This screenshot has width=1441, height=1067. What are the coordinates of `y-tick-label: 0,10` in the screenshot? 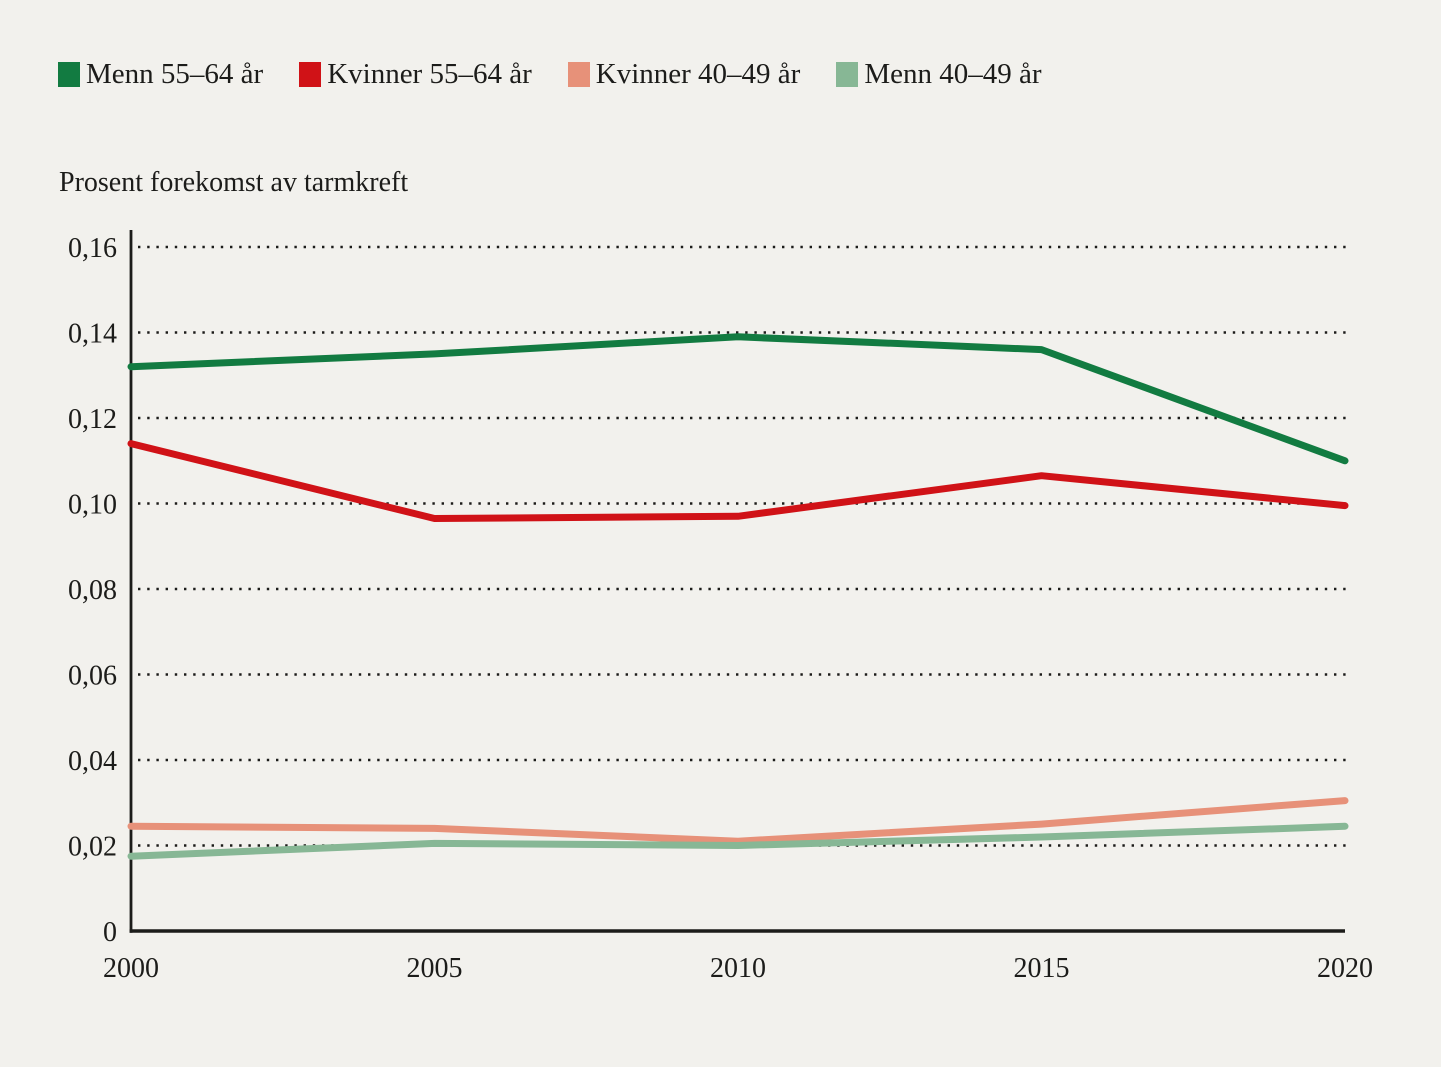 It's located at (92, 505).